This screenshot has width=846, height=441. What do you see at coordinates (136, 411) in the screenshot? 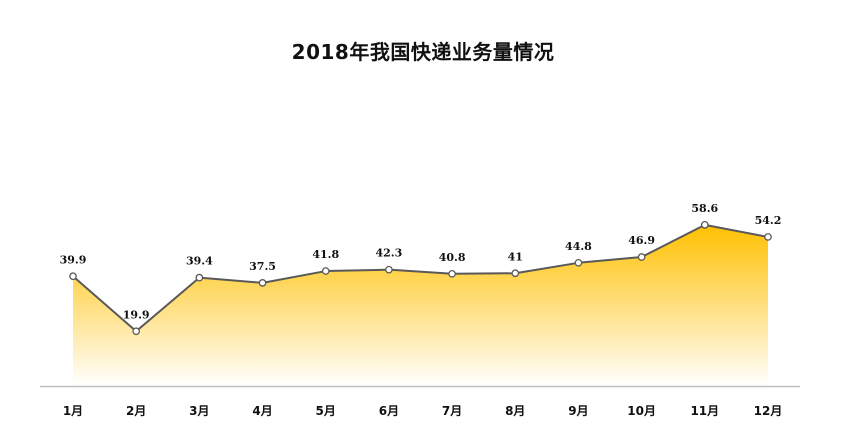
I see `x-tick-label-2: 2月` at bounding box center [136, 411].